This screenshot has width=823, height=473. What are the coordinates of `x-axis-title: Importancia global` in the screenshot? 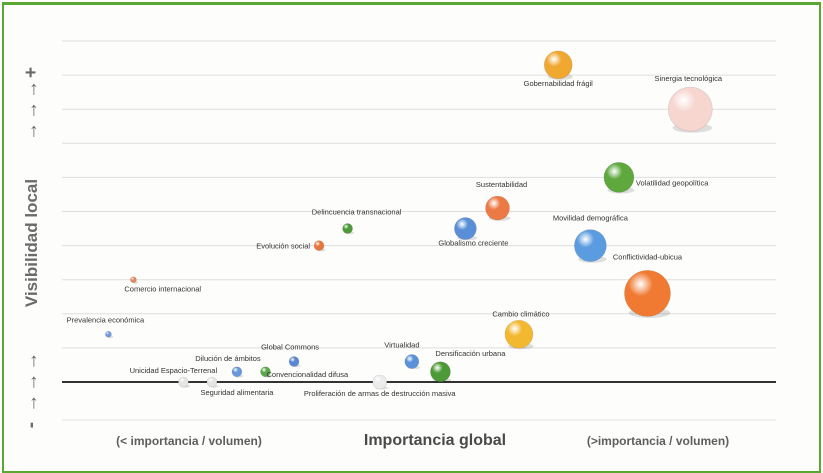 It's located at (435, 440).